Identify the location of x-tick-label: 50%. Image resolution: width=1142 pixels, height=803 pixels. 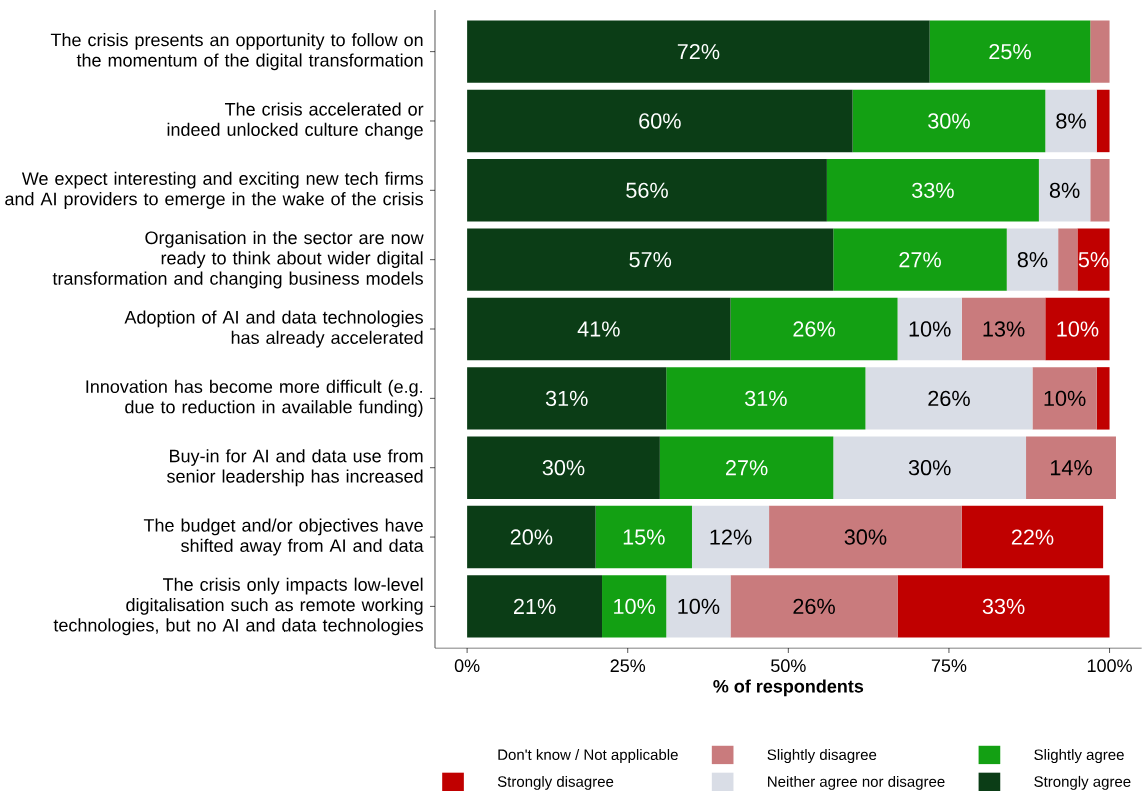
(788, 666).